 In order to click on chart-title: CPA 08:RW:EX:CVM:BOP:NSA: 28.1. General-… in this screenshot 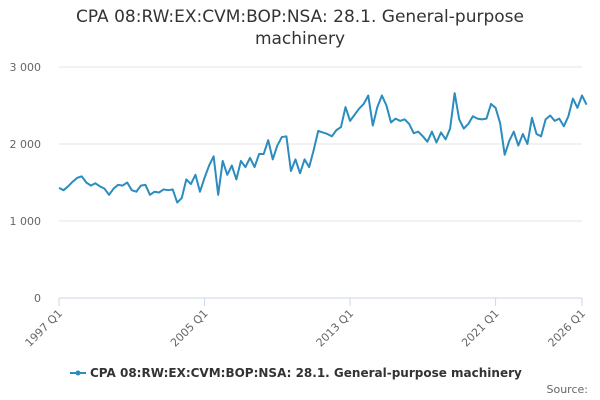, I will do `click(300, 28)`.